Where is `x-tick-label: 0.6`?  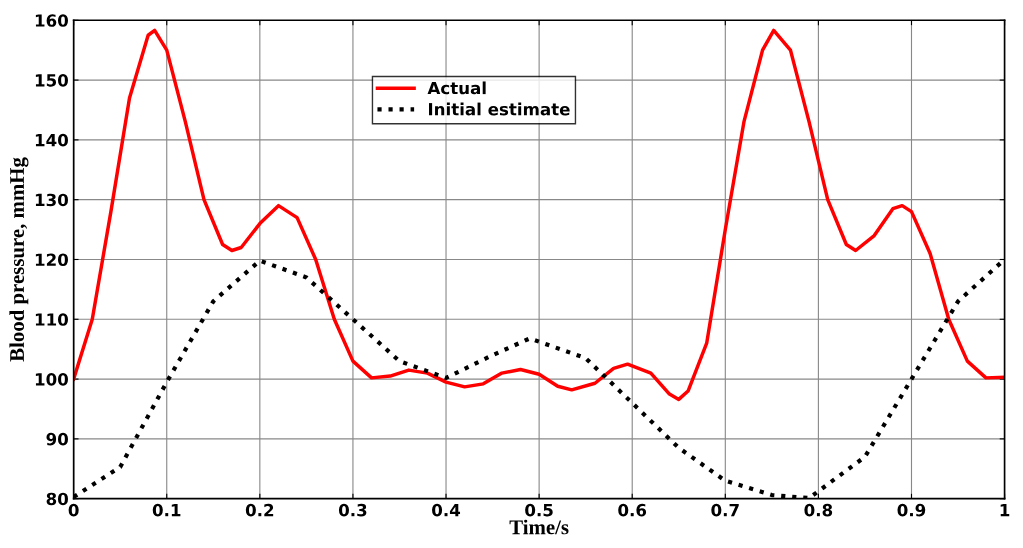
x-tick-label: 0.6 is located at coordinates (632, 510).